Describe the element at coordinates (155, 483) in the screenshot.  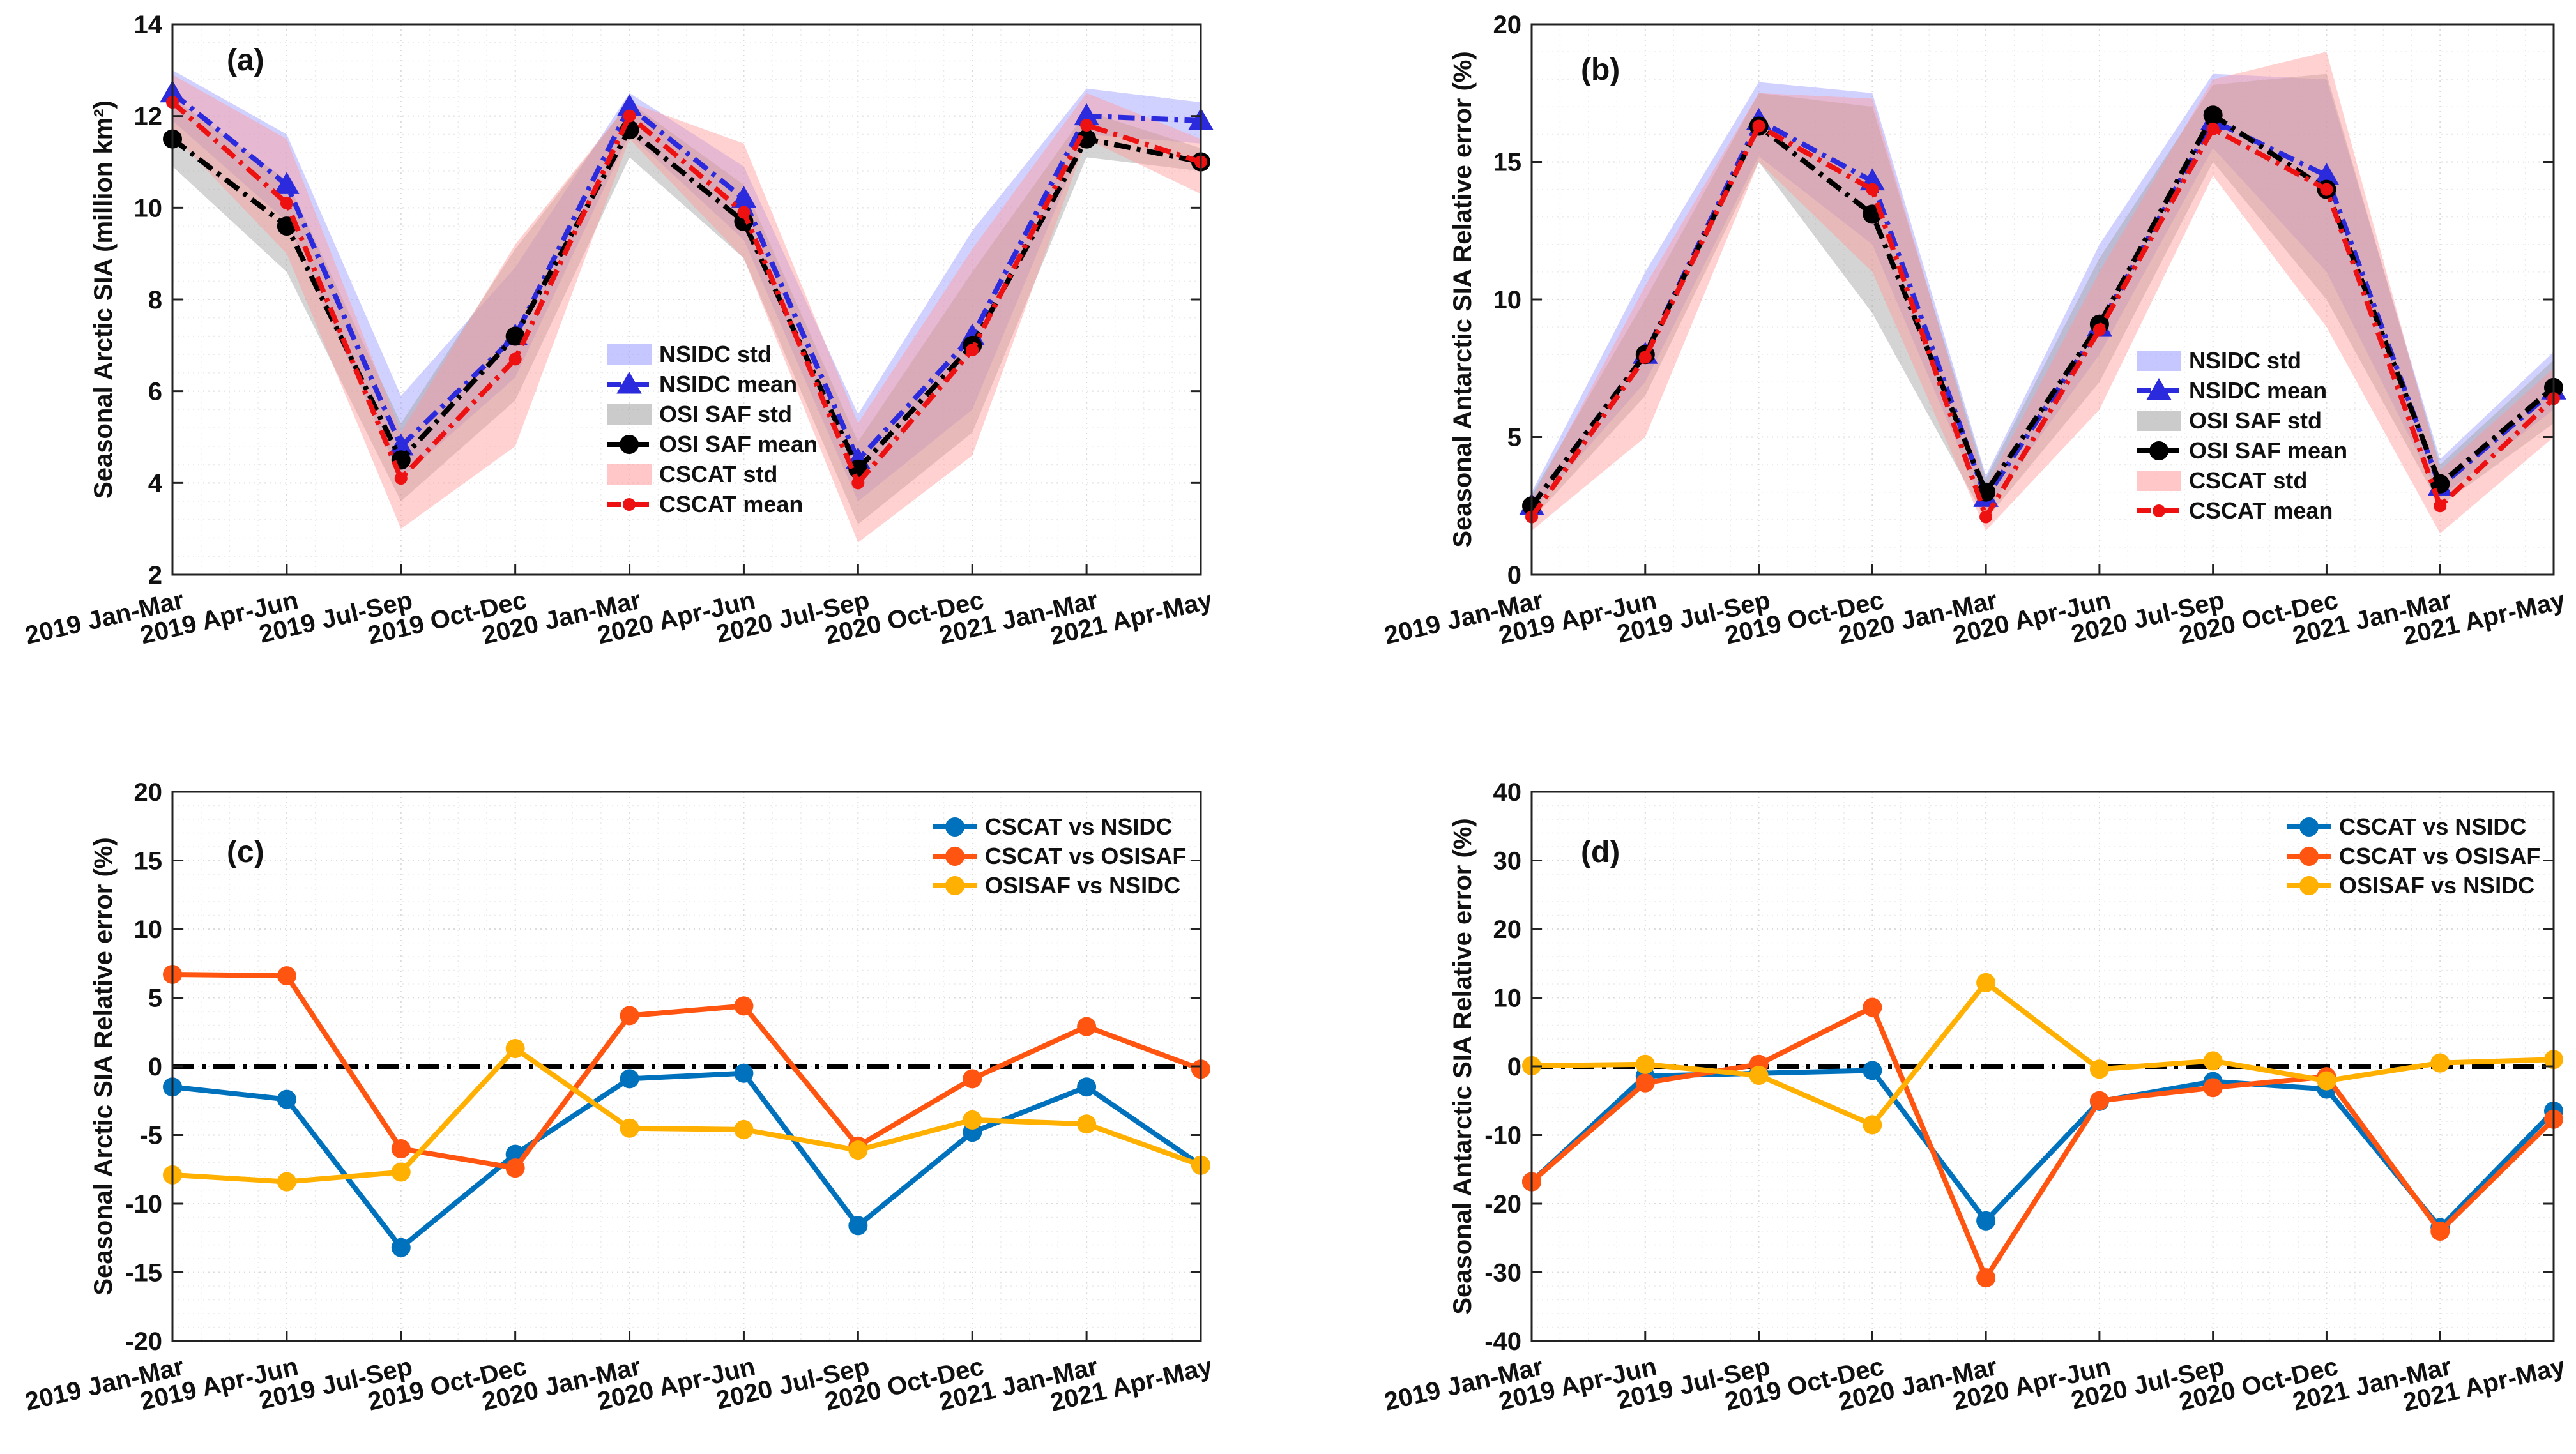
I see `y-tick-label: 4` at that location.